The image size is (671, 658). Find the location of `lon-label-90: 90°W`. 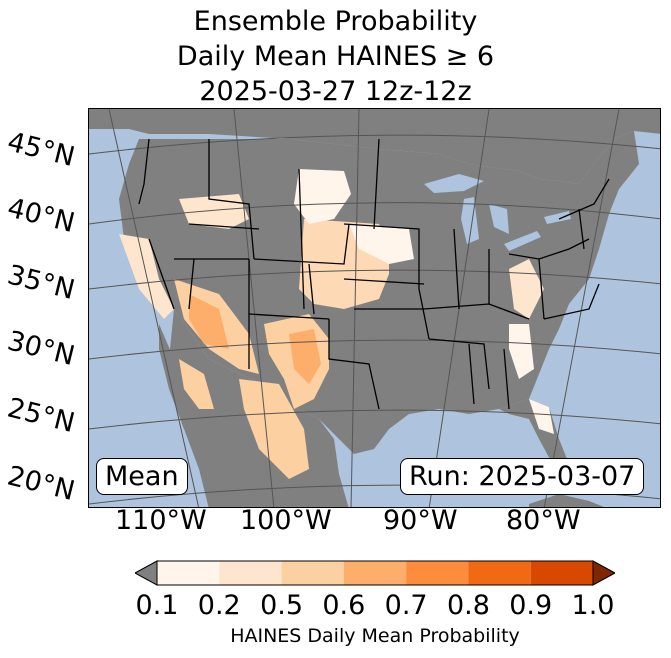

lon-label-90: 90°W is located at coordinates (420, 520).